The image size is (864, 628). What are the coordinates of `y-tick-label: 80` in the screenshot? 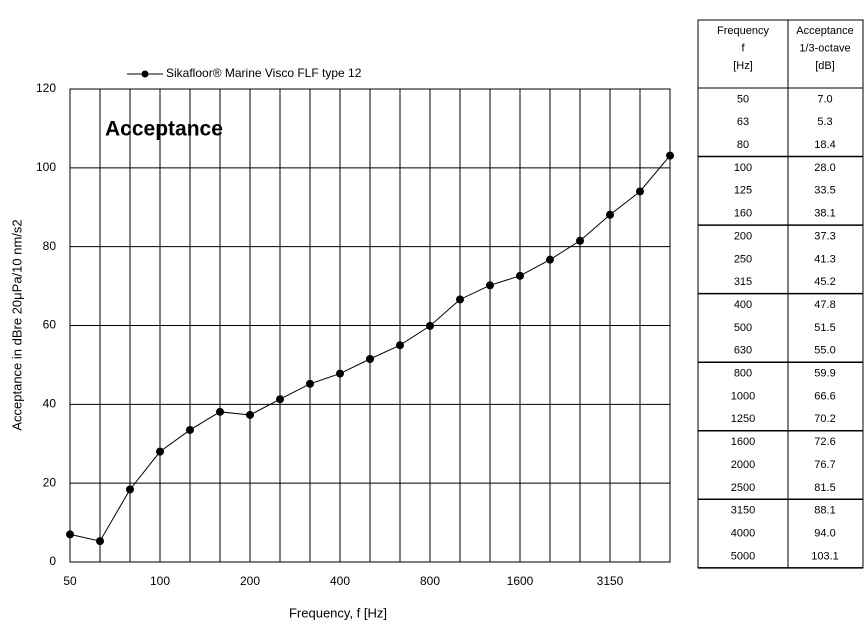 It's located at (50, 246).